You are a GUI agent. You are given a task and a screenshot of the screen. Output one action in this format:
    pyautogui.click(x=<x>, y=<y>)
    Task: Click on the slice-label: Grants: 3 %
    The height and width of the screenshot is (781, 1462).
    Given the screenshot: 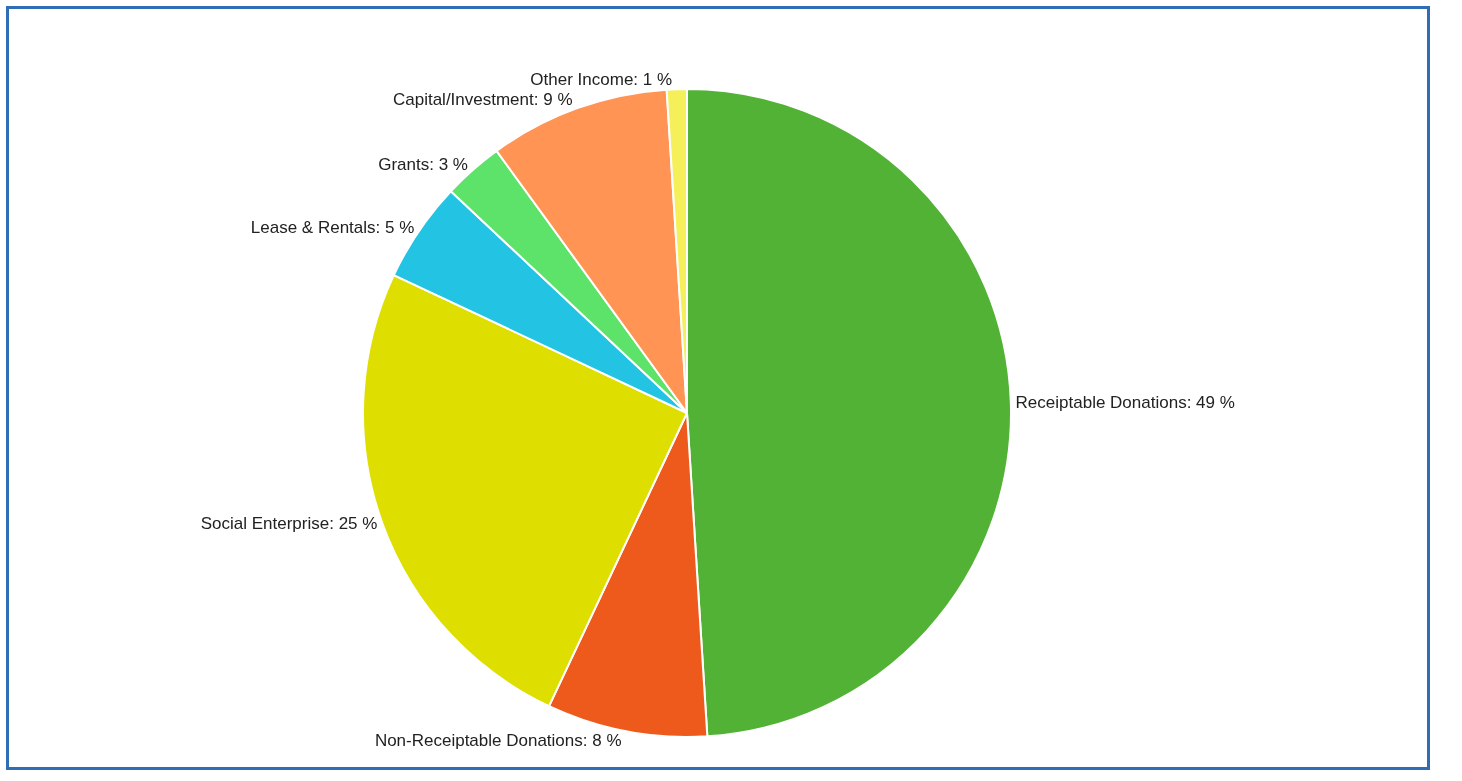 What is the action you would take?
    pyautogui.click(x=423, y=165)
    